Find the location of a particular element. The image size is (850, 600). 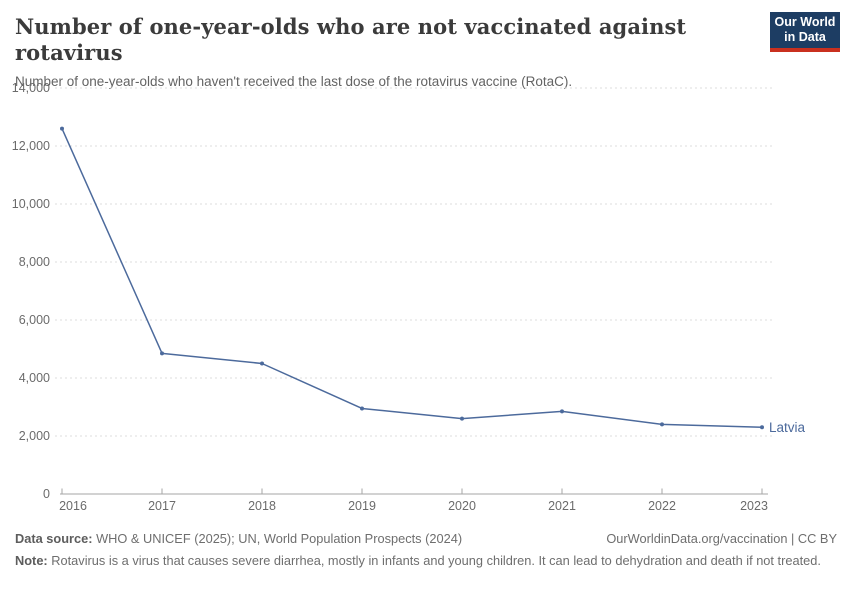

series-end-label: Latvia is located at coordinates (787, 427).